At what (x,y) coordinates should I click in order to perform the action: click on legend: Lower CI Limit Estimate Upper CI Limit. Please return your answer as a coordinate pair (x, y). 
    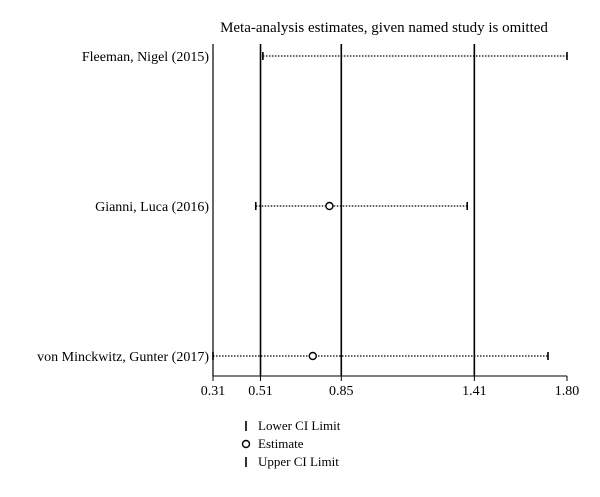
    Looking at the image, I should click on (291, 443).